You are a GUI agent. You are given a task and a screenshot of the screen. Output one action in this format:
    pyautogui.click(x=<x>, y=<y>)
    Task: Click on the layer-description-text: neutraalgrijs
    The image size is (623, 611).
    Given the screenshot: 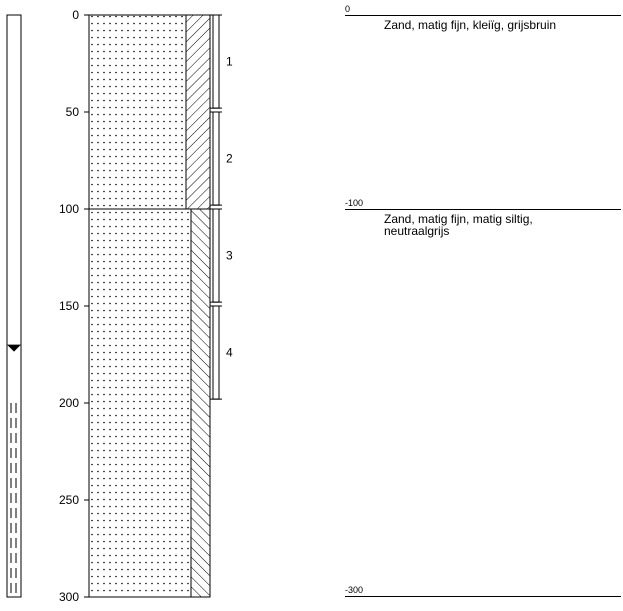 What is the action you would take?
    pyautogui.click(x=416, y=231)
    